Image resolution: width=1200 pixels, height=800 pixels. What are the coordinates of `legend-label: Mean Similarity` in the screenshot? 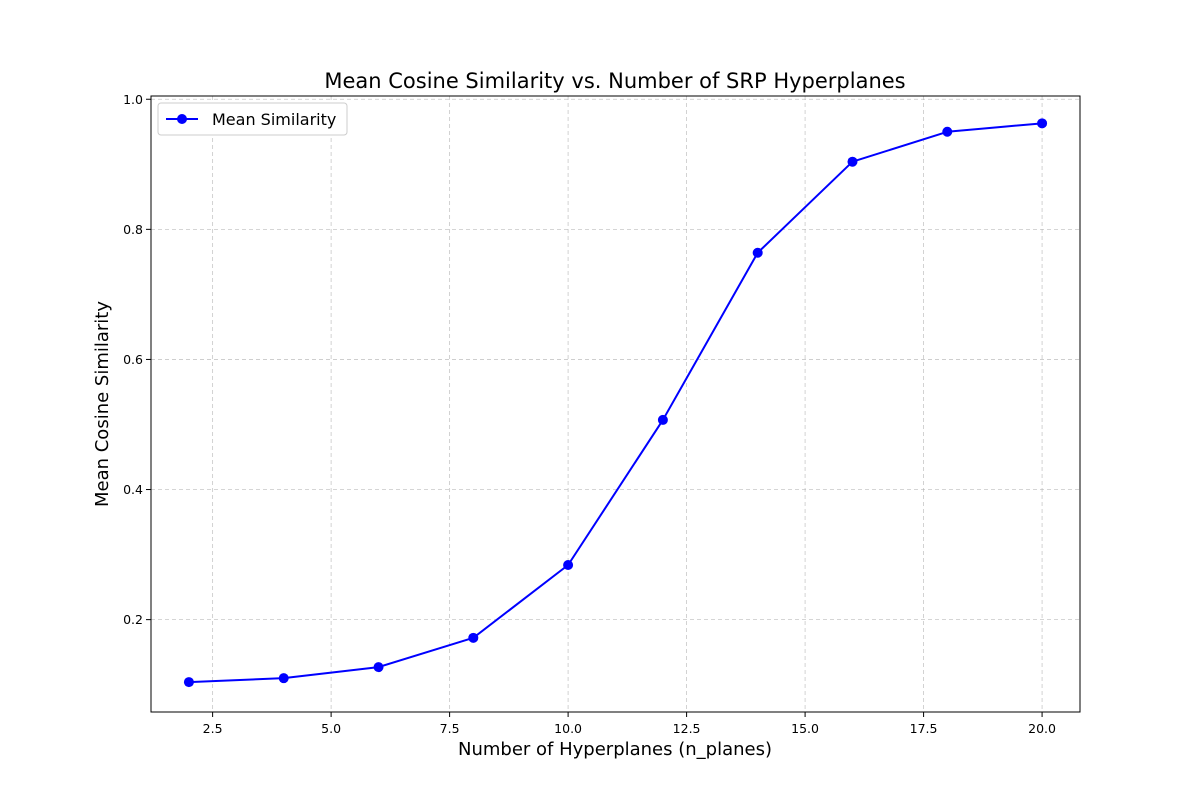 It's located at (274, 119).